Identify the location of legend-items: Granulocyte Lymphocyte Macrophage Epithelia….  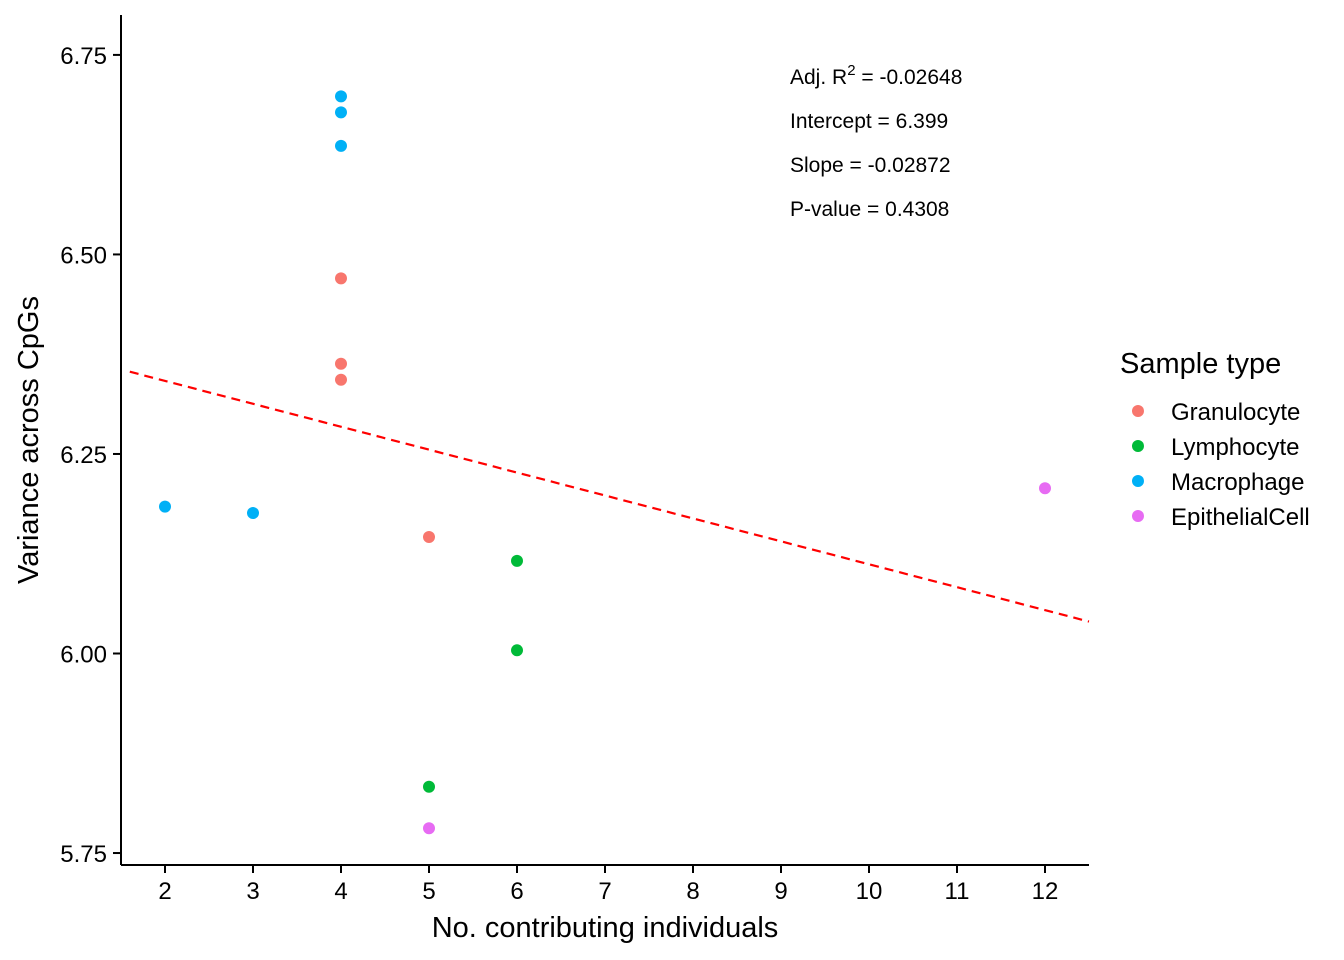
(1221, 465).